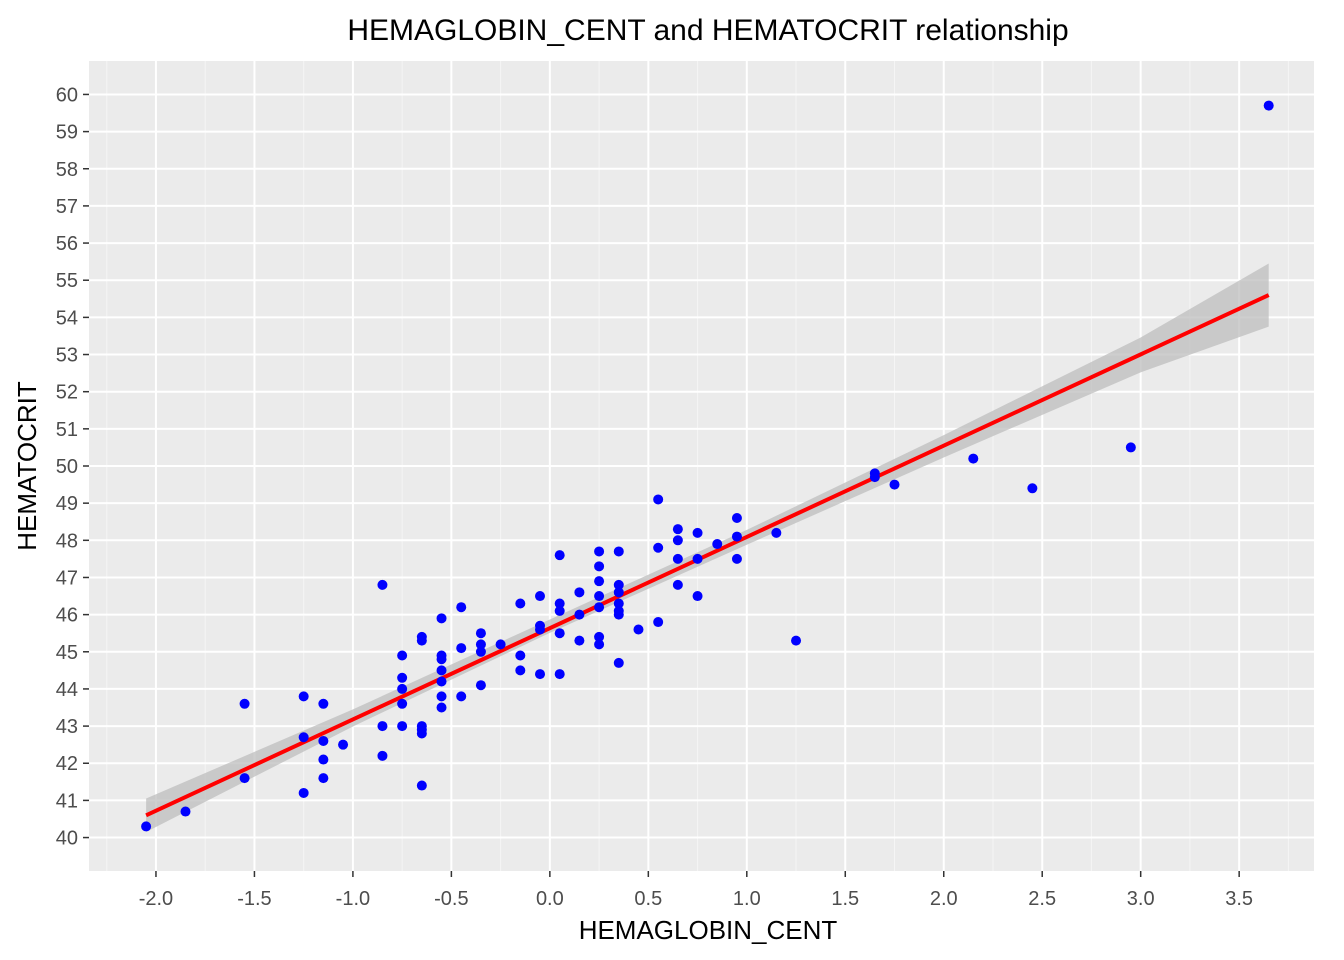 This screenshot has width=1344, height=960. Describe the element at coordinates (747, 899) in the screenshot. I see `x-tick-label: 1.0` at that location.